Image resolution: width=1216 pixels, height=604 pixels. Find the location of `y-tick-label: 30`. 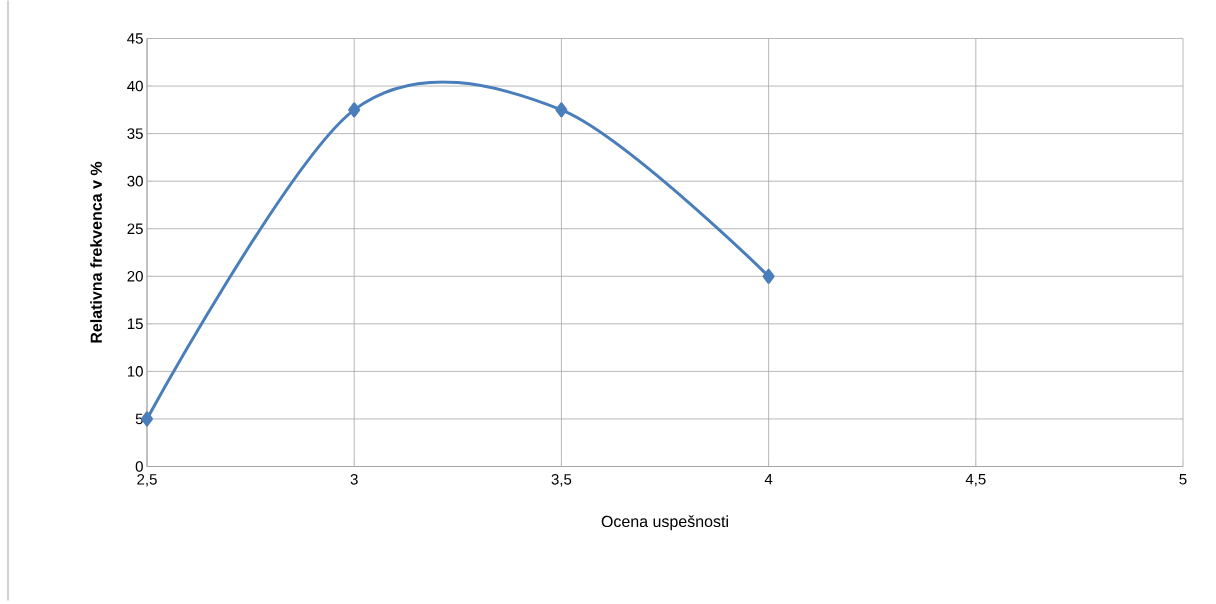

y-tick-label: 30 is located at coordinates (135, 181).